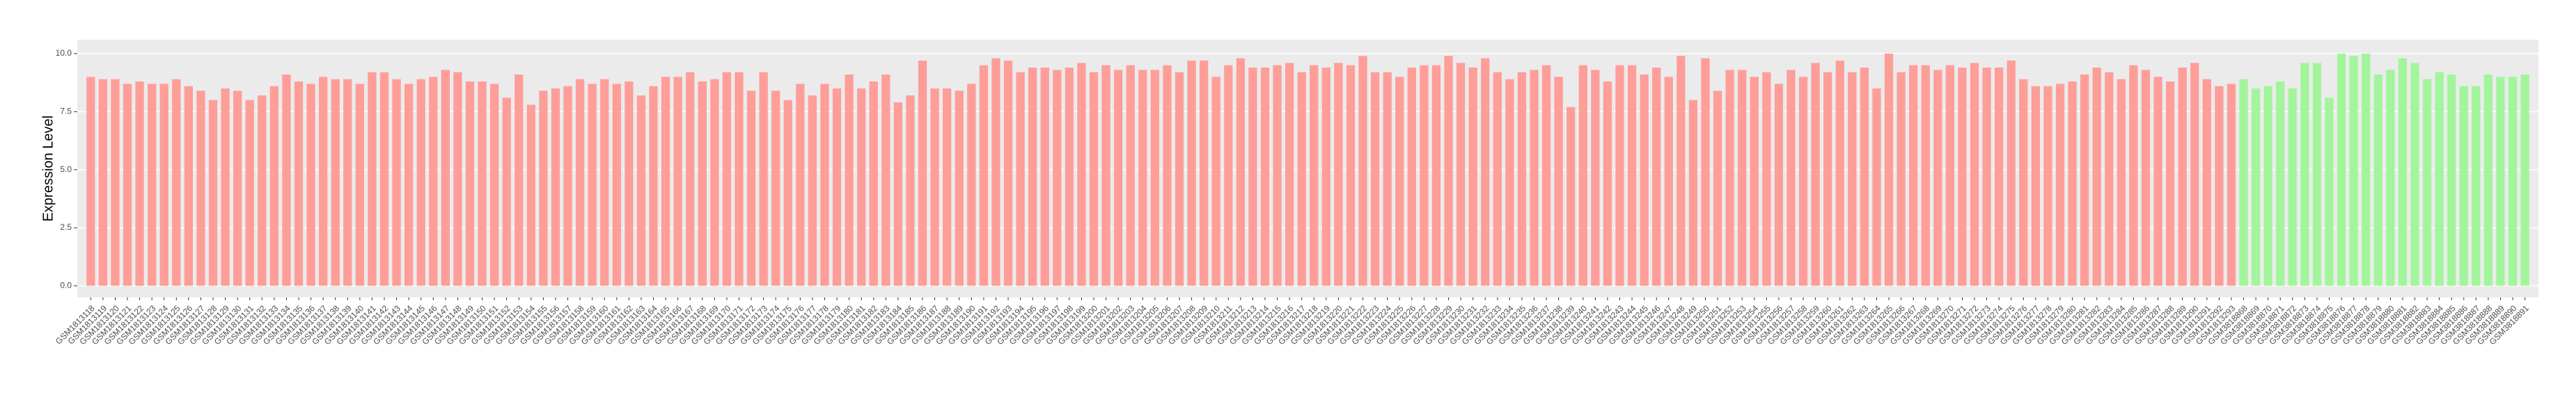 The width and height of the screenshot is (2576, 404). I want to click on y-tick-label: 10.0, so click(64, 53).